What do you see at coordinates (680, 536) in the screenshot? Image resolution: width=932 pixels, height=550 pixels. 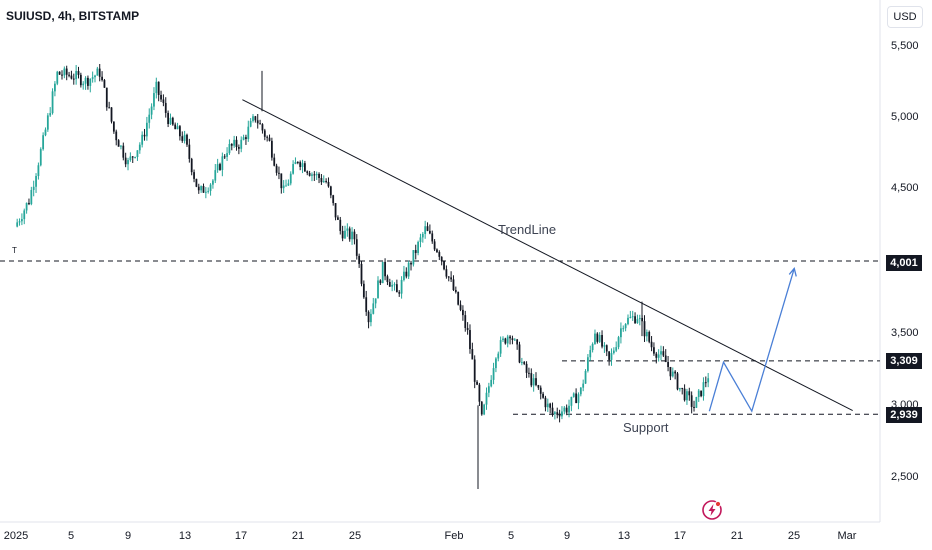 I see `time-tick: 17` at bounding box center [680, 536].